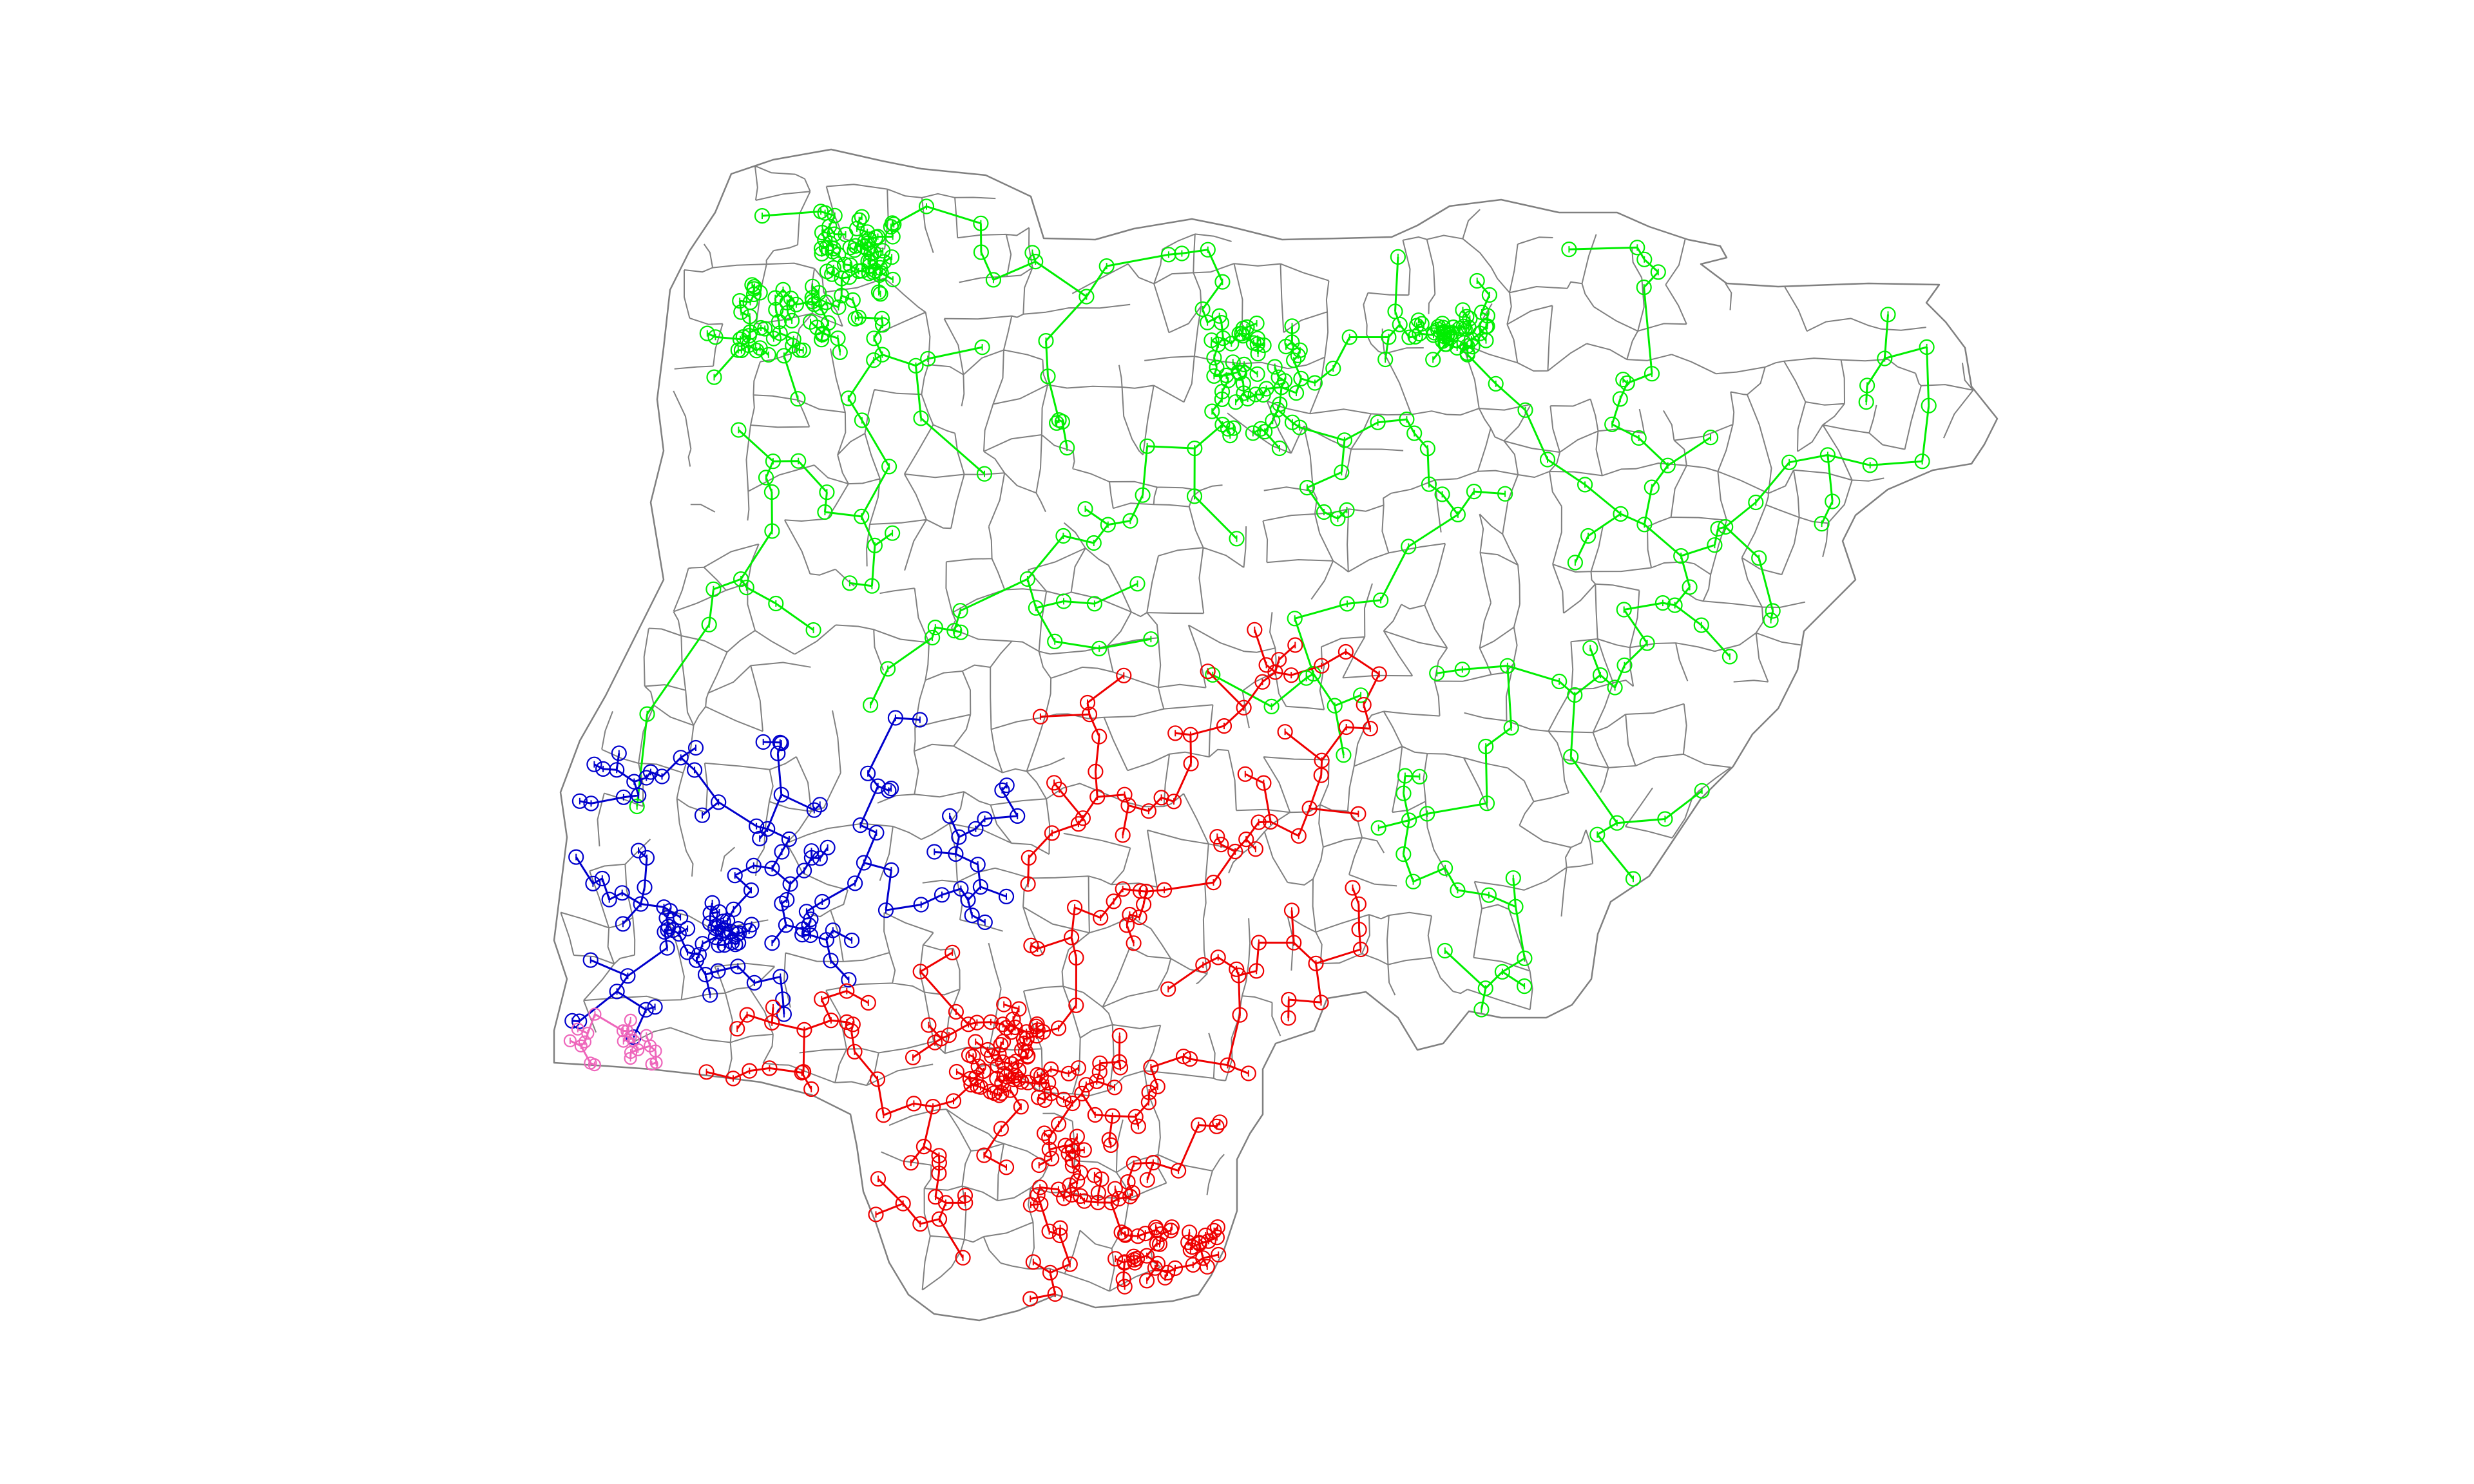 The width and height of the screenshot is (2474, 1484). I want to click on south-cluster-edges, so click(1043, 964).